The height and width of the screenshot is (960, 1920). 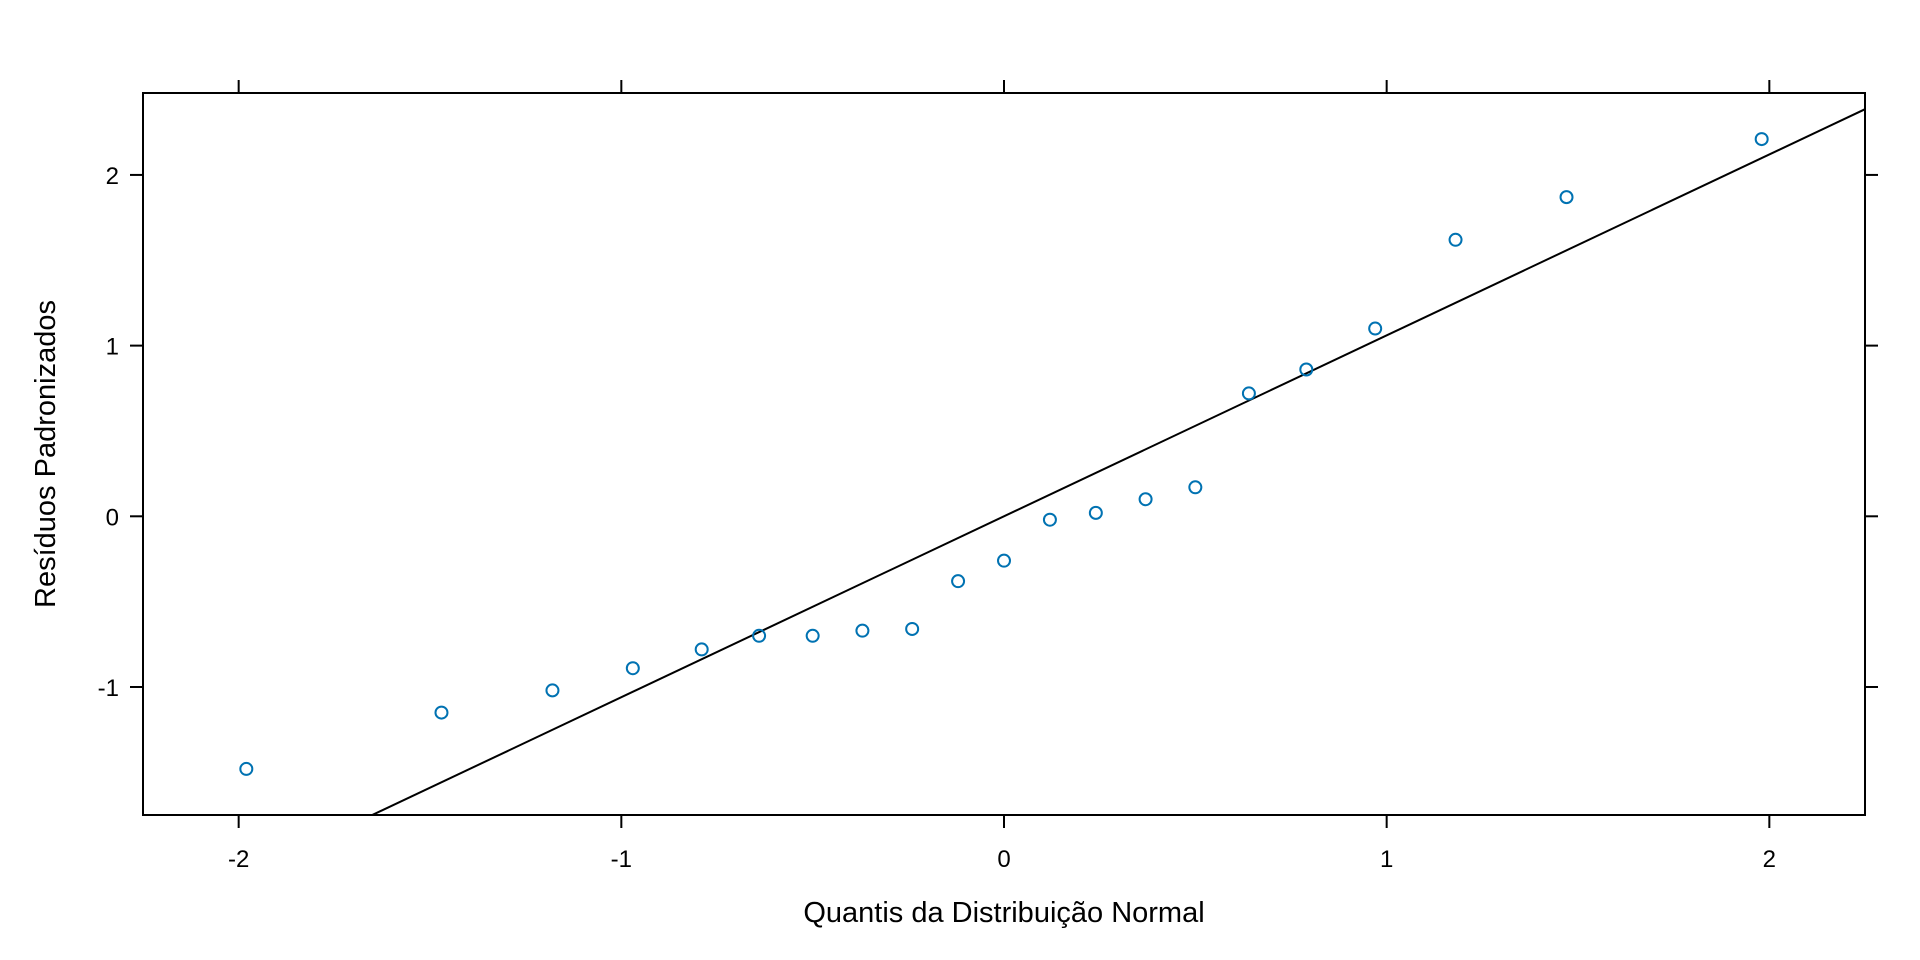 I want to click on y-tick-label: 2, so click(x=112, y=176).